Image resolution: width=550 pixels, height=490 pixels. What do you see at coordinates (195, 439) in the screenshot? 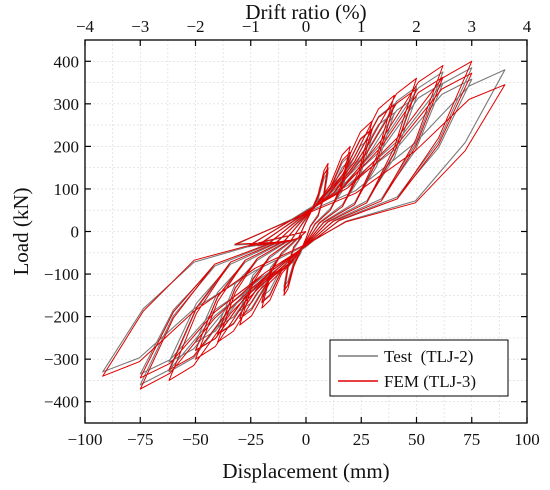
I see `x-tick-label: −50` at bounding box center [195, 439].